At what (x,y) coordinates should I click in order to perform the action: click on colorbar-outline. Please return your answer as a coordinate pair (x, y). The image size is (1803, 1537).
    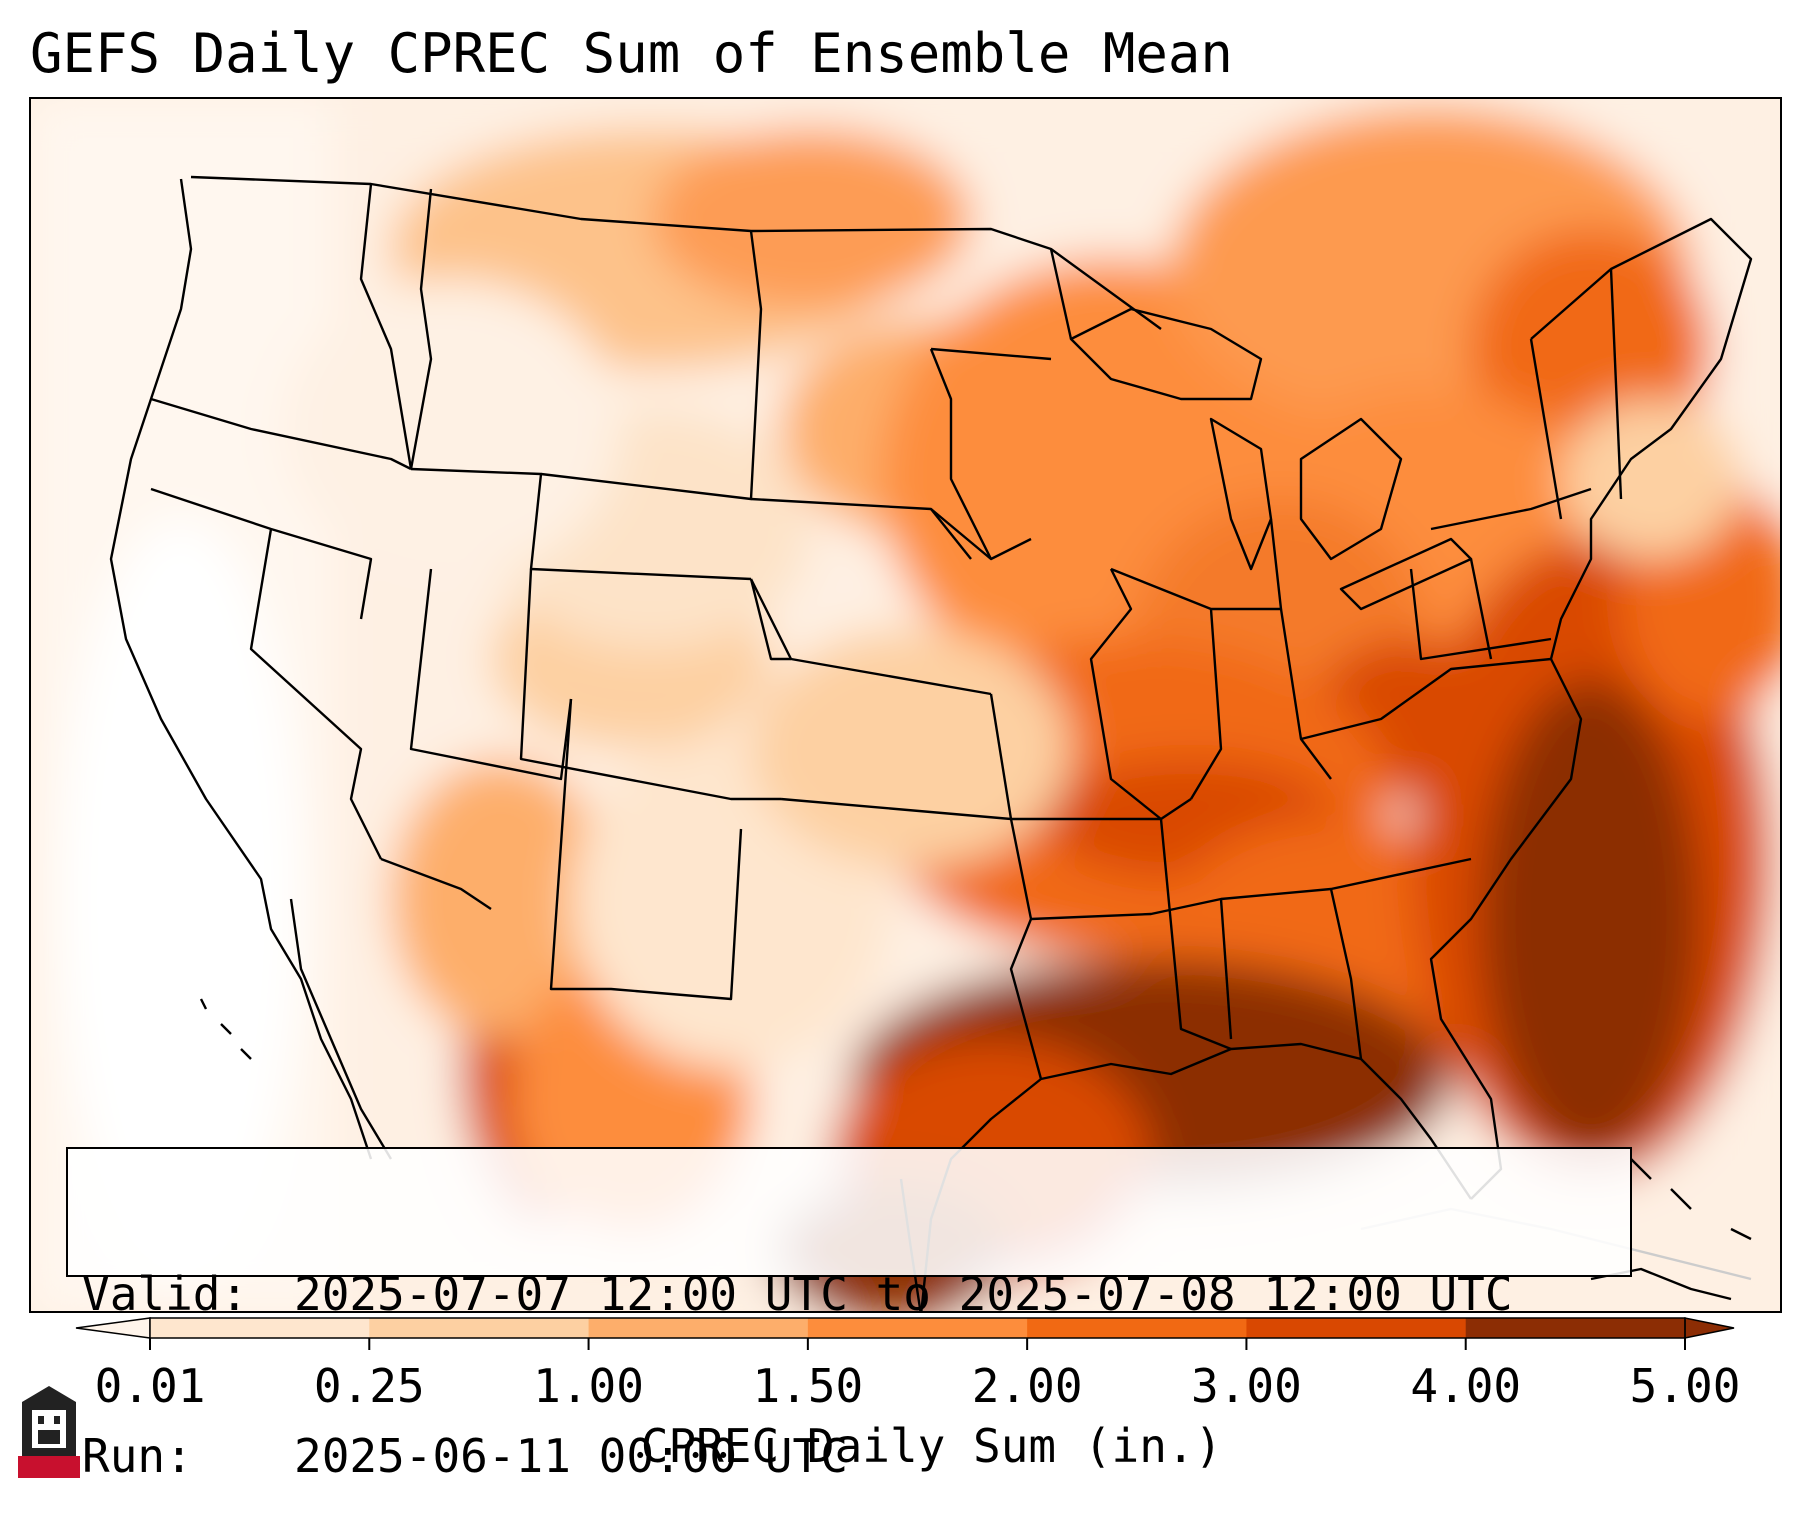
    Looking at the image, I should click on (917, 1328).